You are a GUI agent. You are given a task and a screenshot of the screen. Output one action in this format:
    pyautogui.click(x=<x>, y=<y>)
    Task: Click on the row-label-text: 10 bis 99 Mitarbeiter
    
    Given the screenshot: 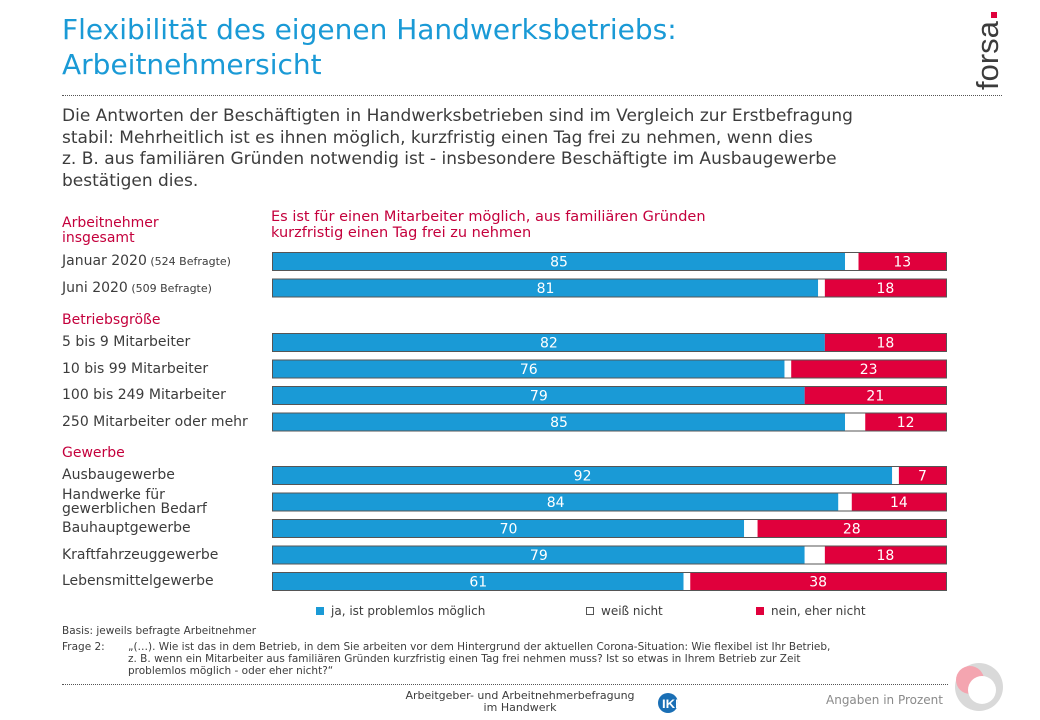 What is the action you would take?
    pyautogui.click(x=135, y=368)
    